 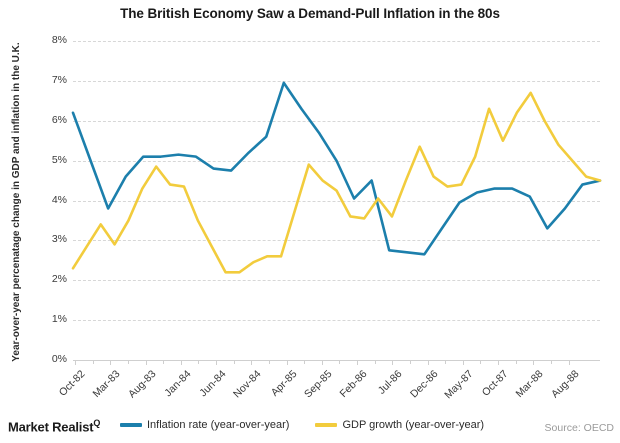 What do you see at coordinates (495, 383) in the screenshot?
I see `x-tick-label: Oct-87` at bounding box center [495, 383].